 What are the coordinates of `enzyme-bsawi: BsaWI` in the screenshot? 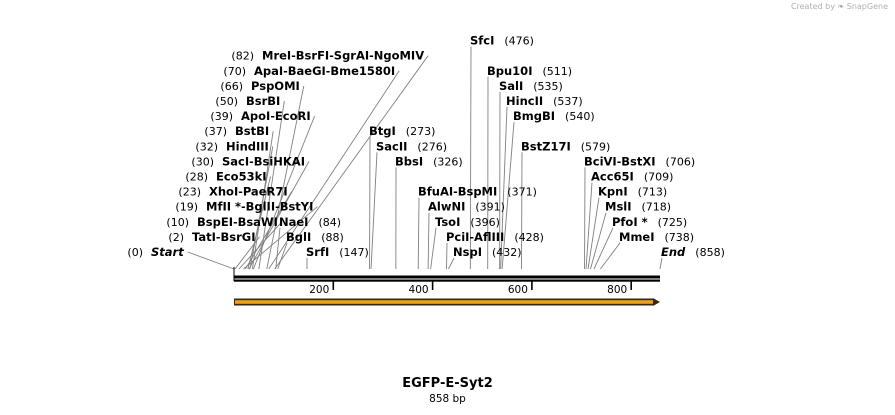 It's located at (258, 222).